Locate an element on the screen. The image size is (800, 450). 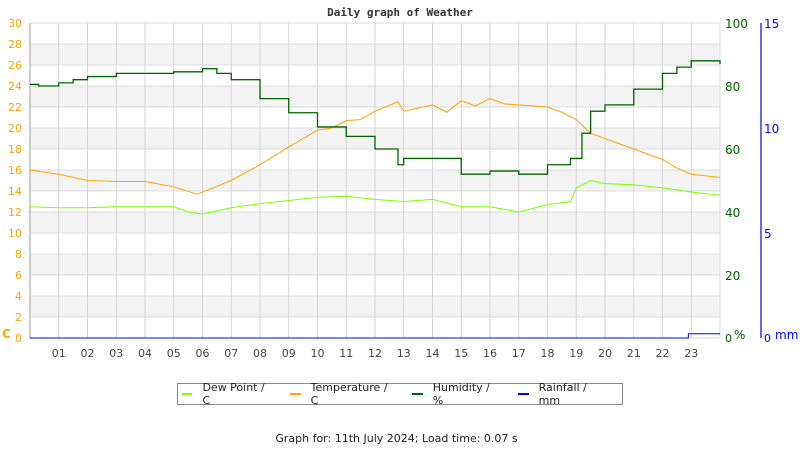
y-left-tick-label: 12 is located at coordinates (15, 212).